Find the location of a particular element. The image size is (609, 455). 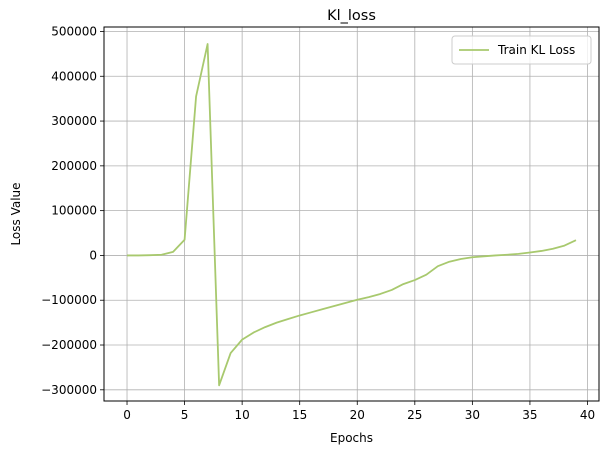

y-tick-label: −200000 is located at coordinates (69, 345).